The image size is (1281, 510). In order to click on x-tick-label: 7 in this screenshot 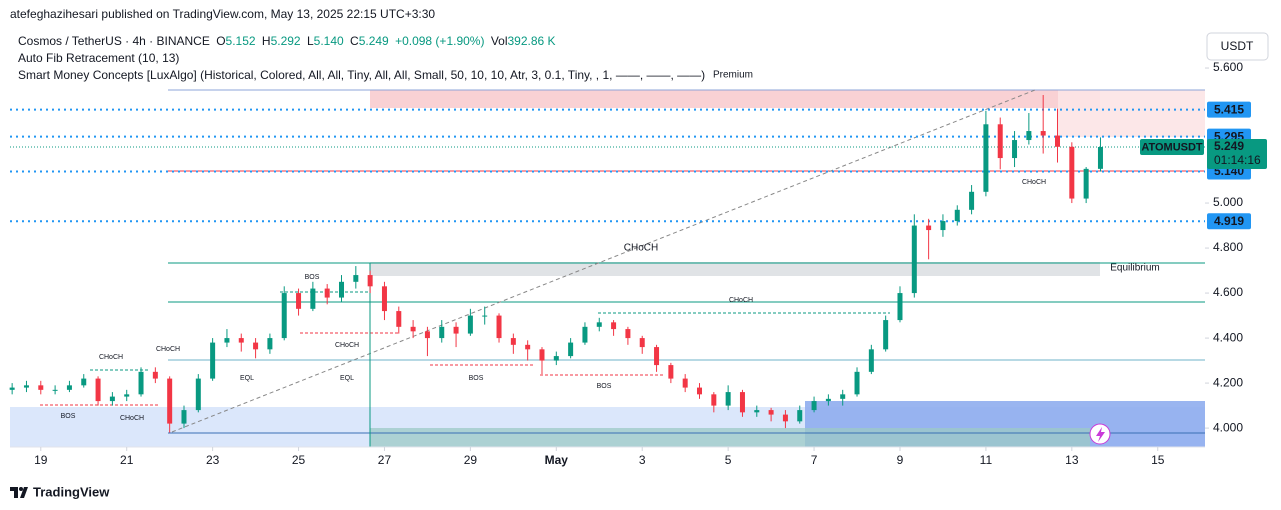, I will do `click(814, 460)`.